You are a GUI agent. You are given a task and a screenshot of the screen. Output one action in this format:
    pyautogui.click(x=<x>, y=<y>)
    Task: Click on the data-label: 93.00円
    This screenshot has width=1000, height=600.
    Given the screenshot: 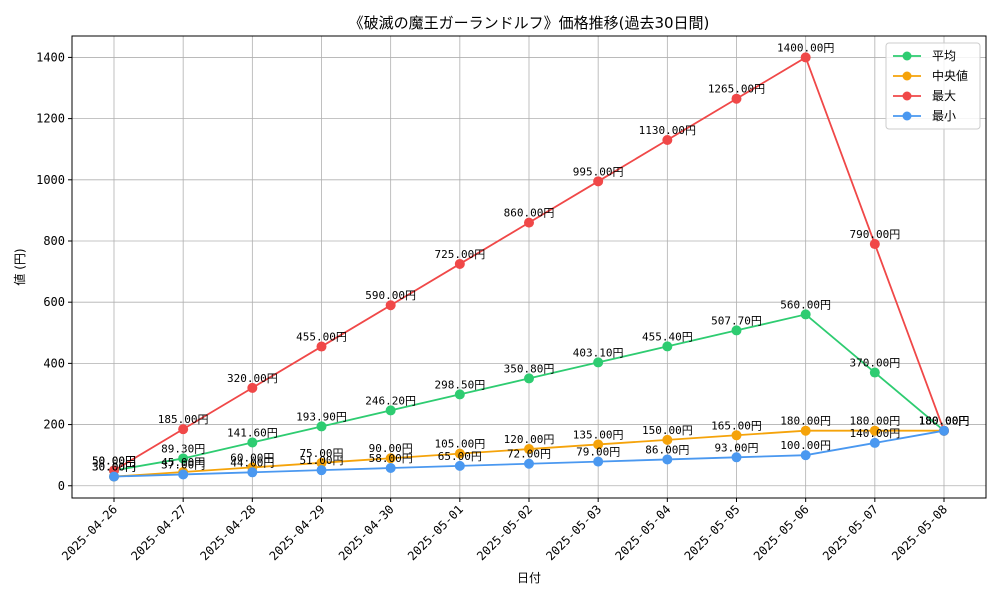 What is the action you would take?
    pyautogui.click(x=736, y=447)
    